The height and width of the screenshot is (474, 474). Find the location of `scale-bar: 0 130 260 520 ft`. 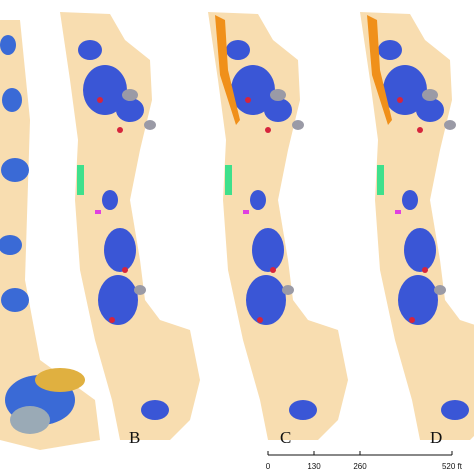

scale-bar: 0 130 260 520 ft is located at coordinates (364, 461).